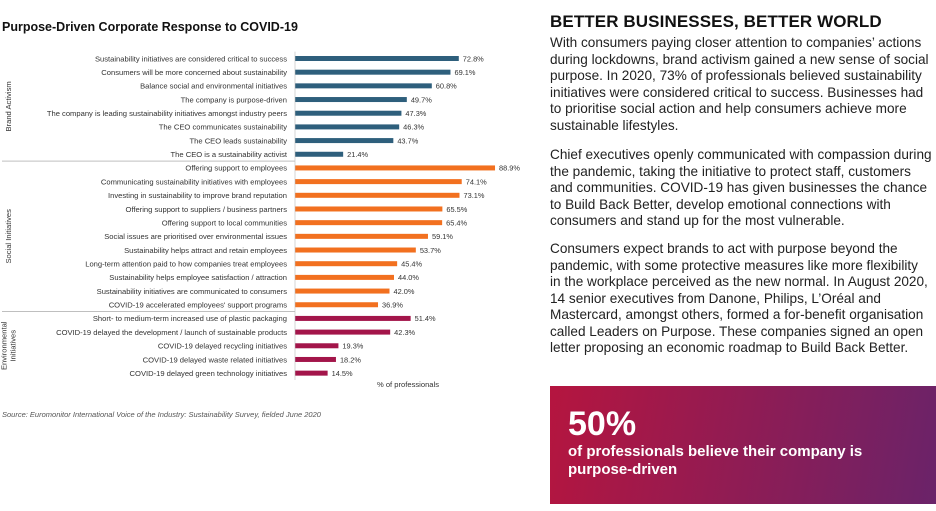 Image resolution: width=936 pixels, height=511 pixels. Describe the element at coordinates (350, 359) in the screenshot. I see `value-label: 18.2%` at that location.